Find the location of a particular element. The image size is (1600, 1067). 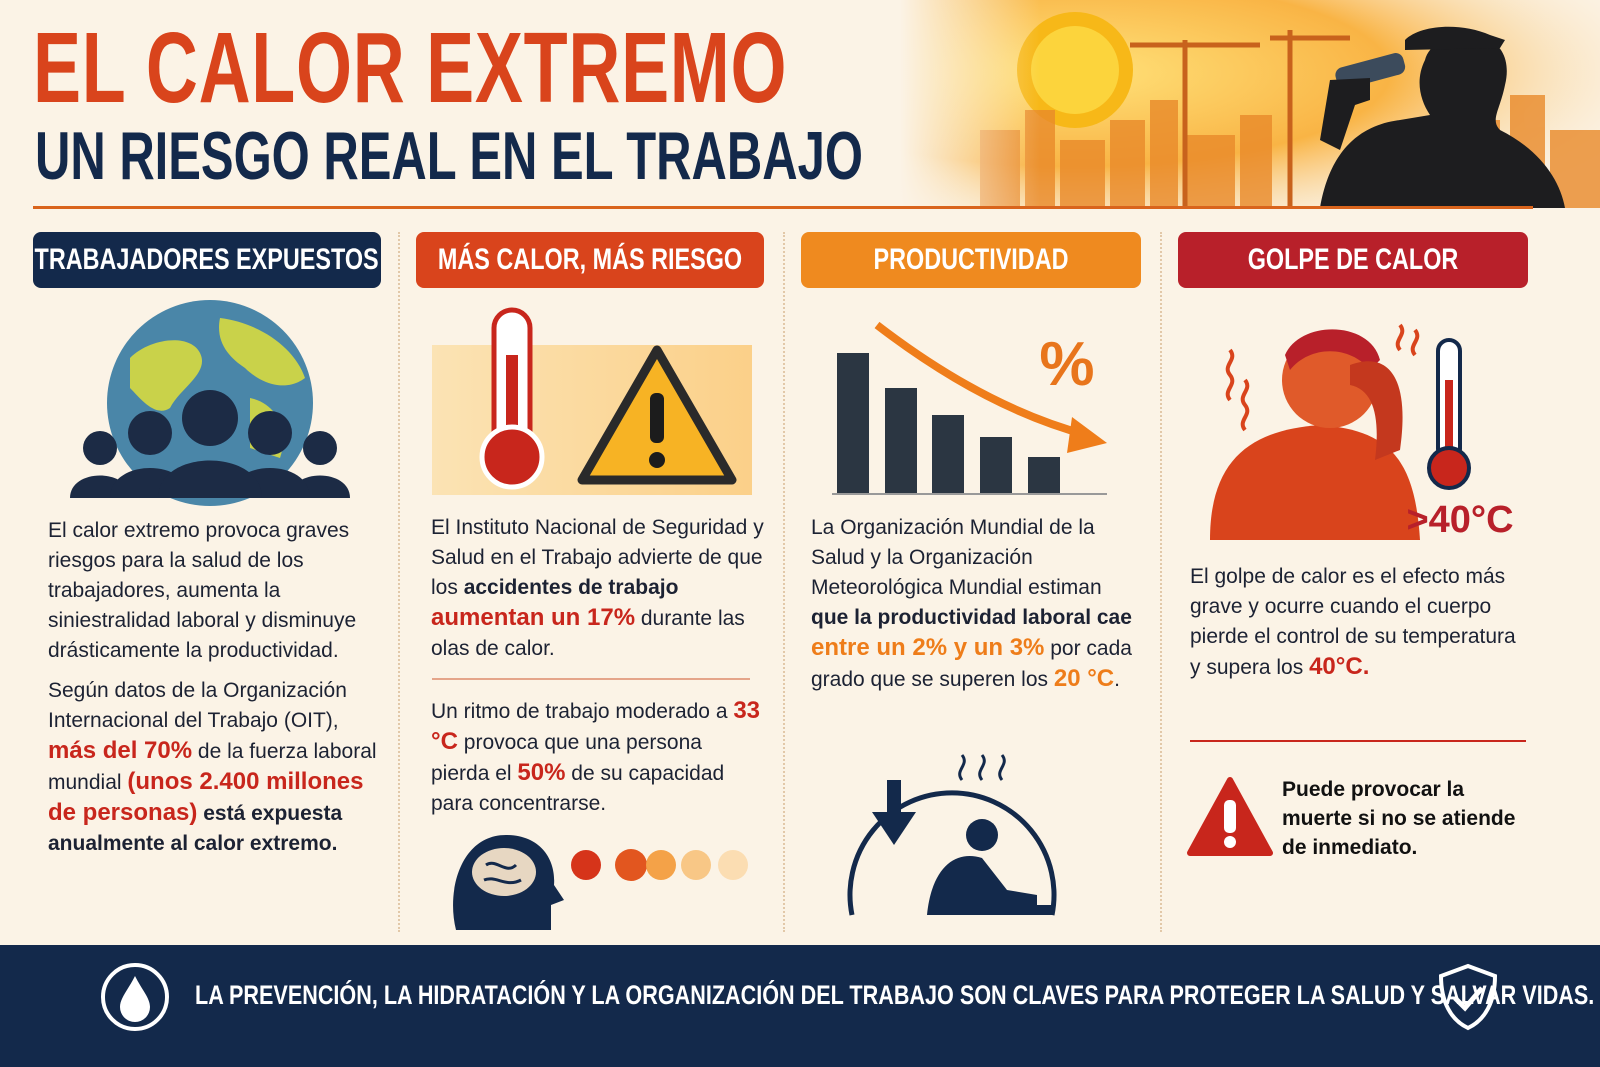

text-segment: 20 °C is located at coordinates (1084, 678).